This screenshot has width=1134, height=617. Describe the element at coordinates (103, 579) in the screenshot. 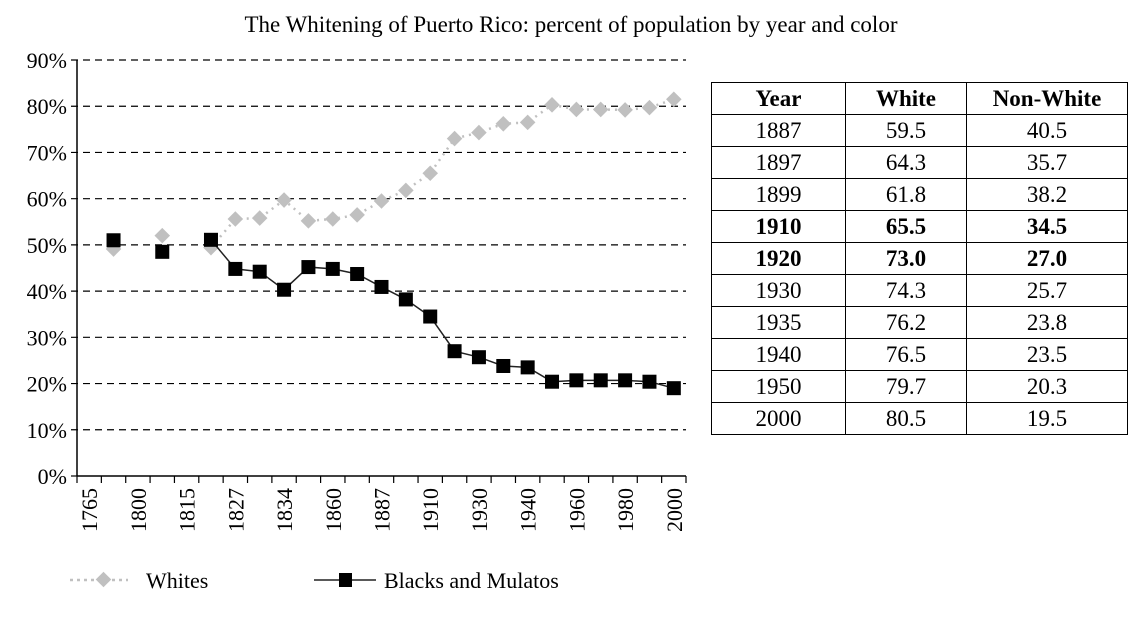

I see `legend-whites-diamond-icon` at that location.